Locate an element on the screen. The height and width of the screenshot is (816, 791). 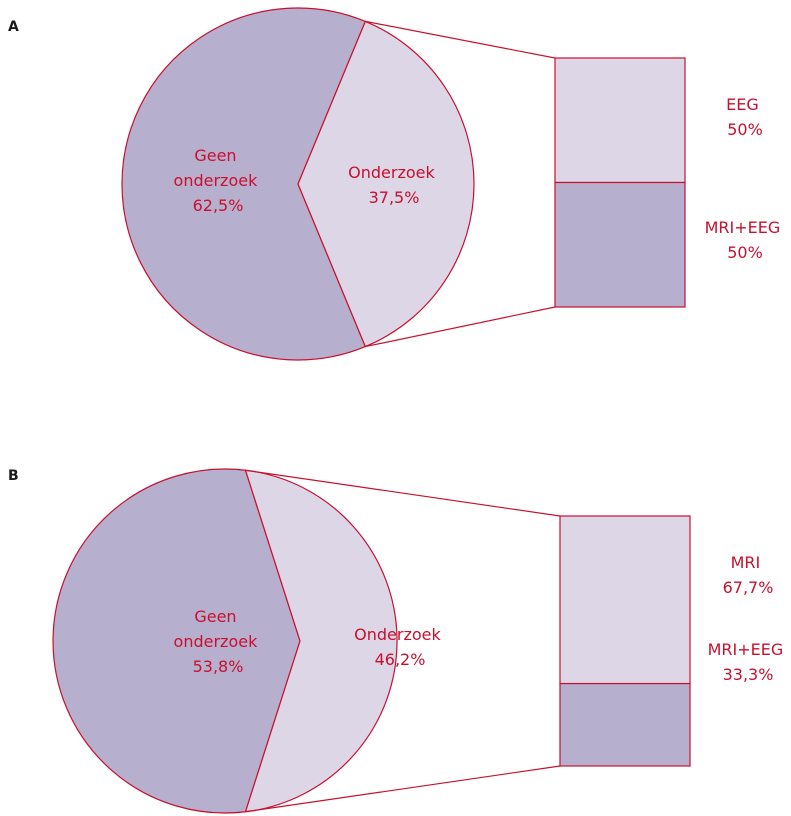
connector-line-top-b is located at coordinates (403, 493).